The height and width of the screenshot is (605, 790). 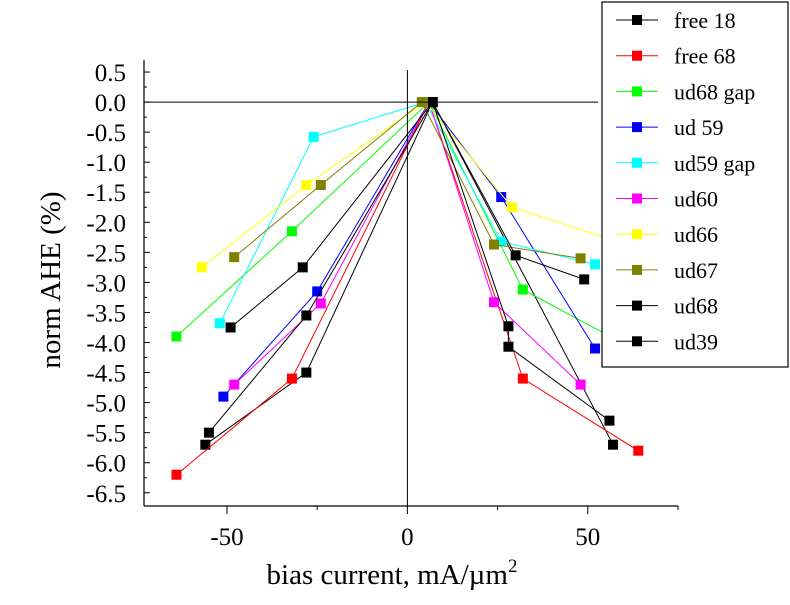 I want to click on y-tick-label: -2.5, so click(x=106, y=253).